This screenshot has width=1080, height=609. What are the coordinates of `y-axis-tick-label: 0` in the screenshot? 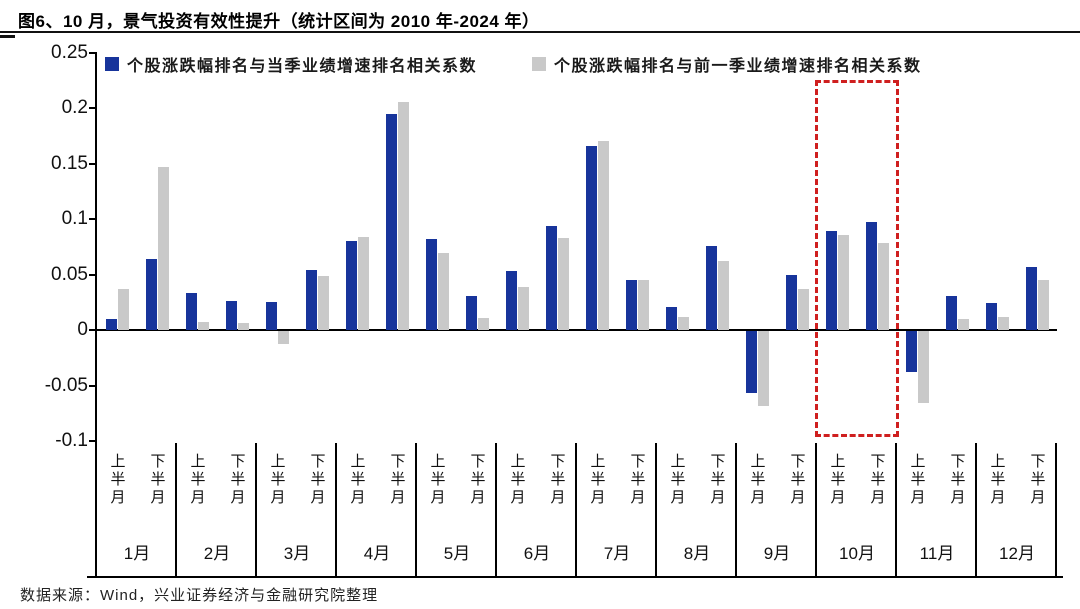 It's located at (82, 329).